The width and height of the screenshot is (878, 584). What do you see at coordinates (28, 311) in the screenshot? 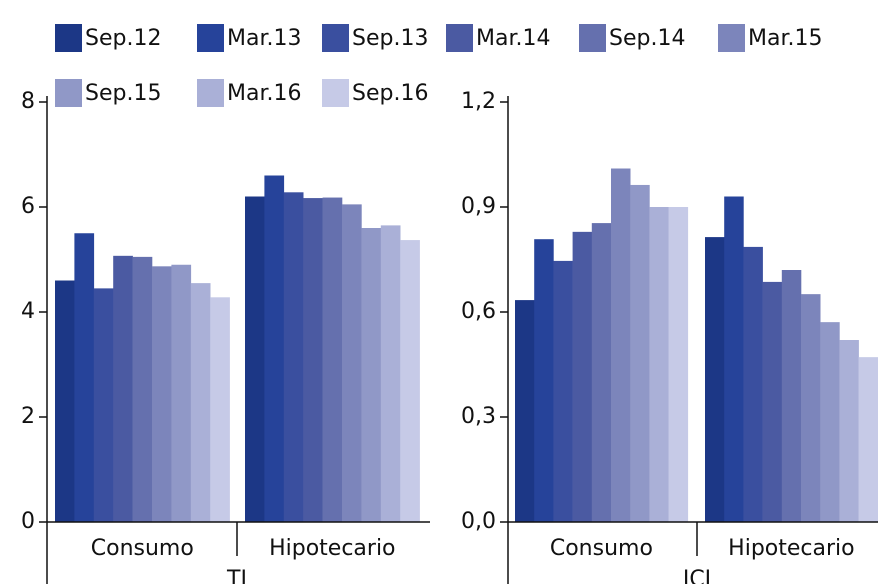
I see `y-tick-label: 4` at bounding box center [28, 311].